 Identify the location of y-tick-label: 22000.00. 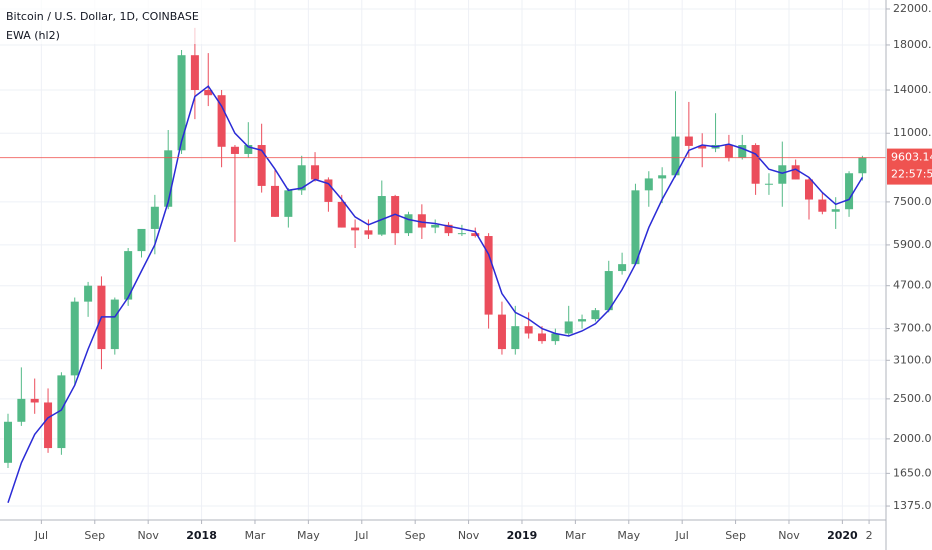
(912, 8).